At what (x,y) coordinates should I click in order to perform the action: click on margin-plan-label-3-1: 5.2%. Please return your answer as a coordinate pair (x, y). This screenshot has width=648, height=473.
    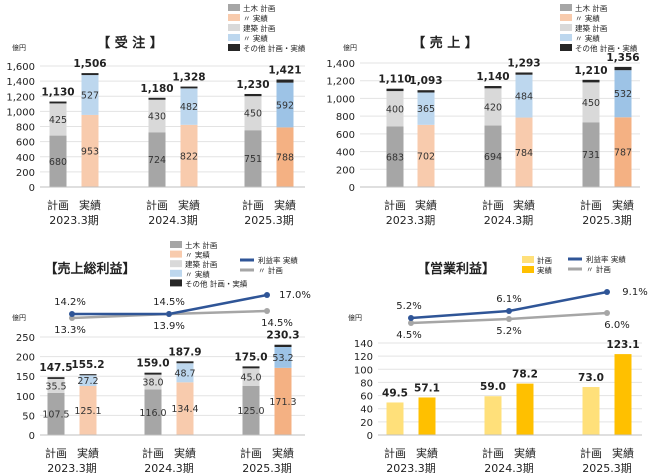
    Looking at the image, I should click on (508, 331).